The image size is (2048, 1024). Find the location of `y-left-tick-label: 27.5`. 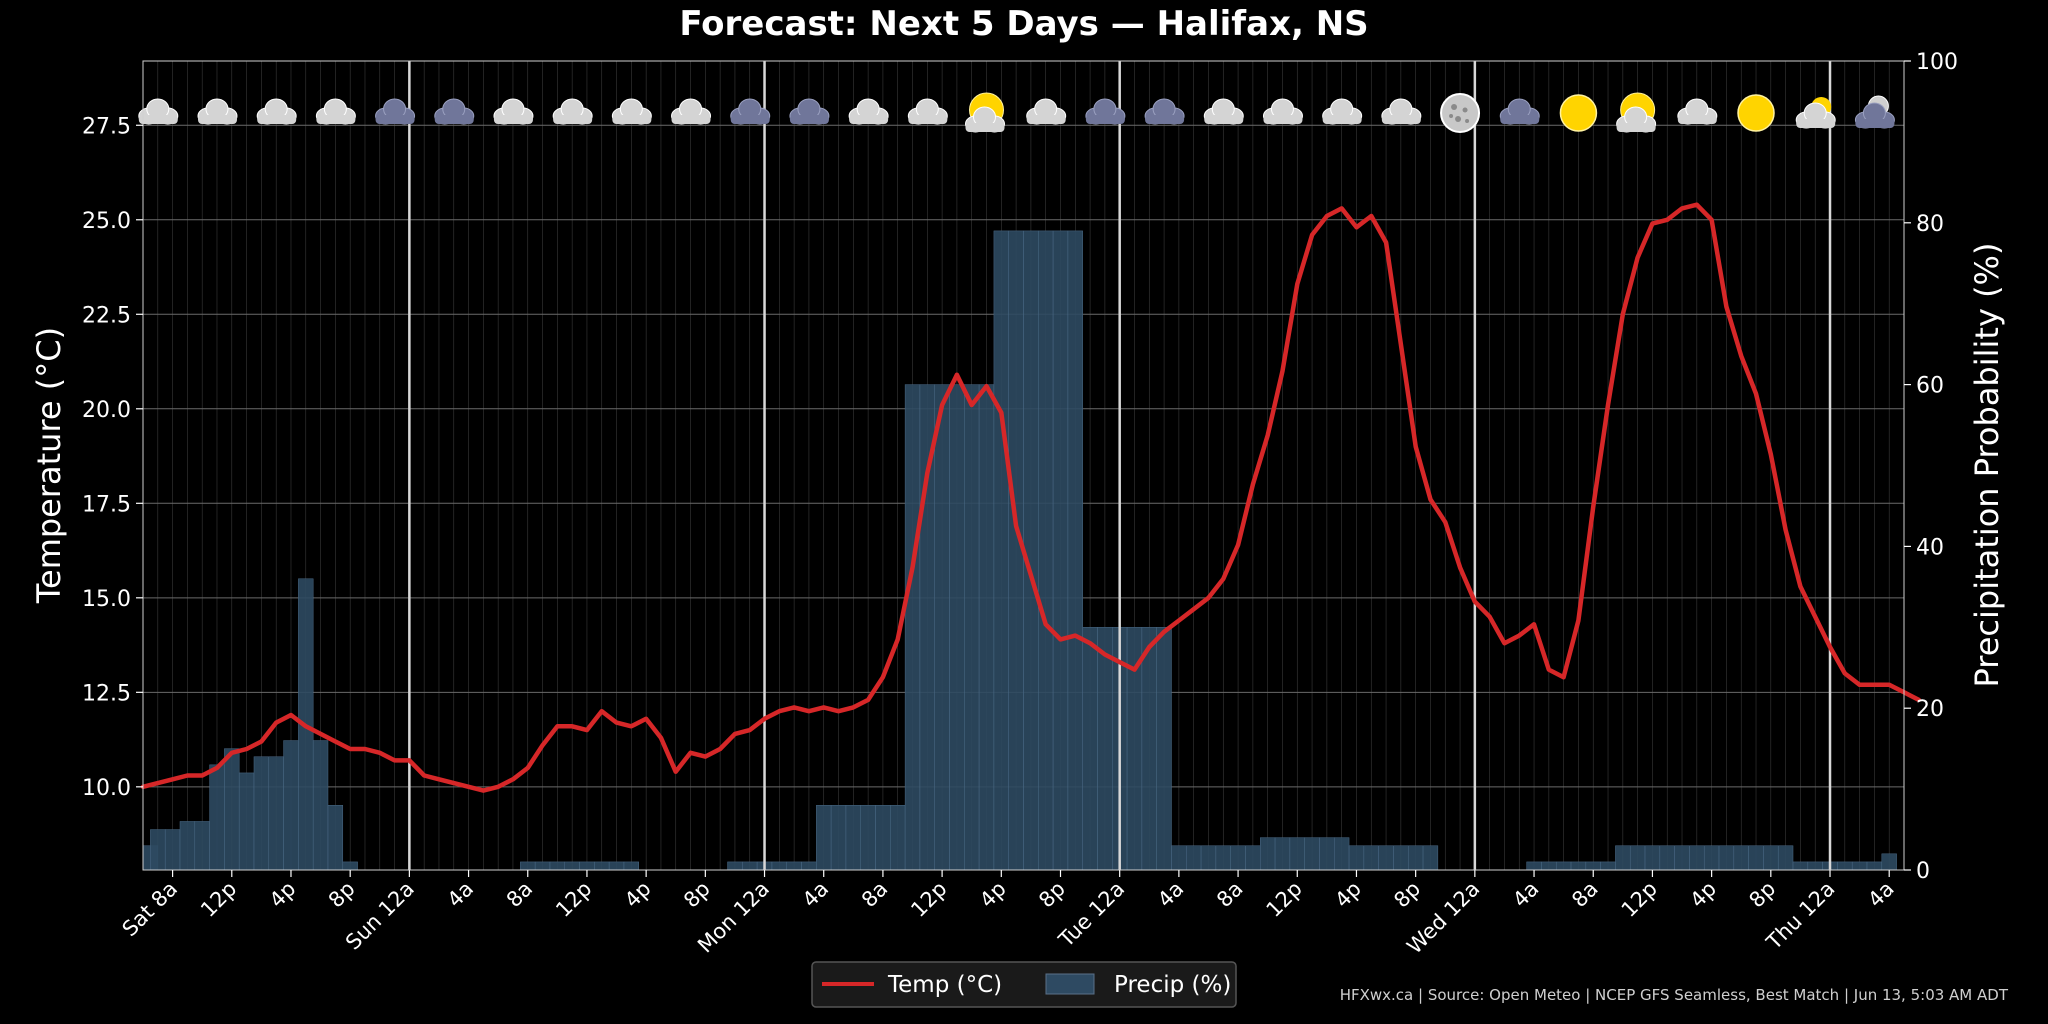

y-left-tick-label: 27.5 is located at coordinates (106, 126).